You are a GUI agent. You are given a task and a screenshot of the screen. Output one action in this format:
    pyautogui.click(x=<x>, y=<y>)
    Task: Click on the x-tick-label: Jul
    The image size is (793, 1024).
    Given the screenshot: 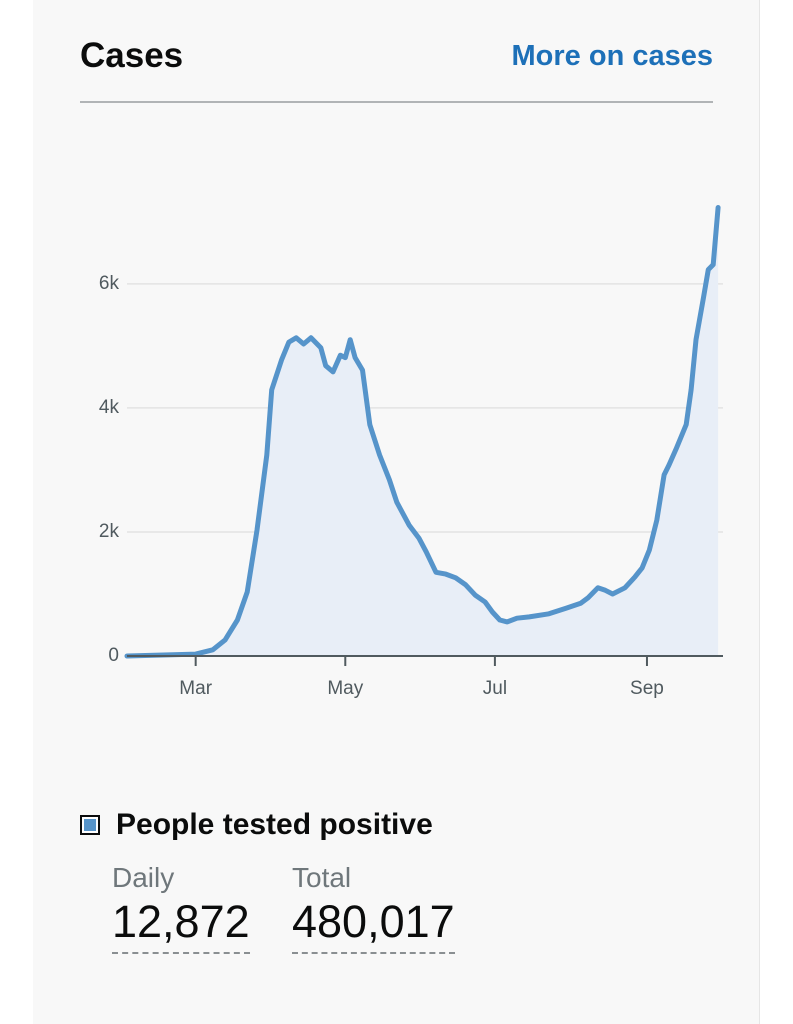 What is the action you would take?
    pyautogui.click(x=495, y=688)
    